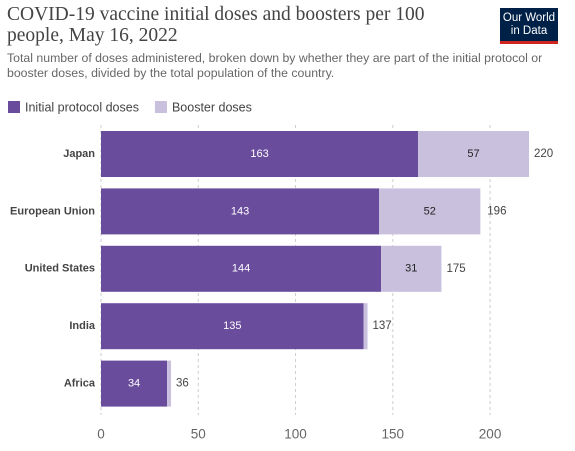  Describe the element at coordinates (52, 211) in the screenshot. I see `category-label: European Union` at that location.